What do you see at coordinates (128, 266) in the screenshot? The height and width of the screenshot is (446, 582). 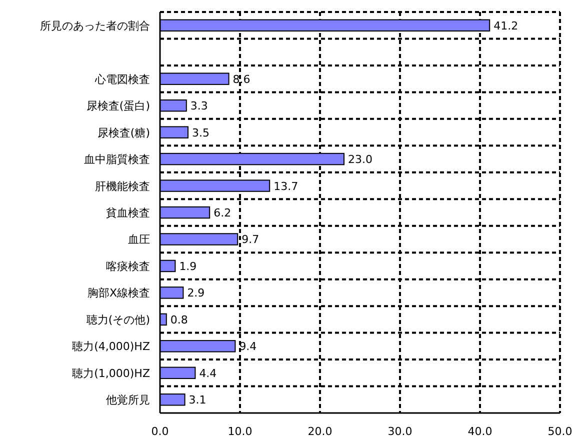 I see `y-tick-label: 喀痰検査` at bounding box center [128, 266].